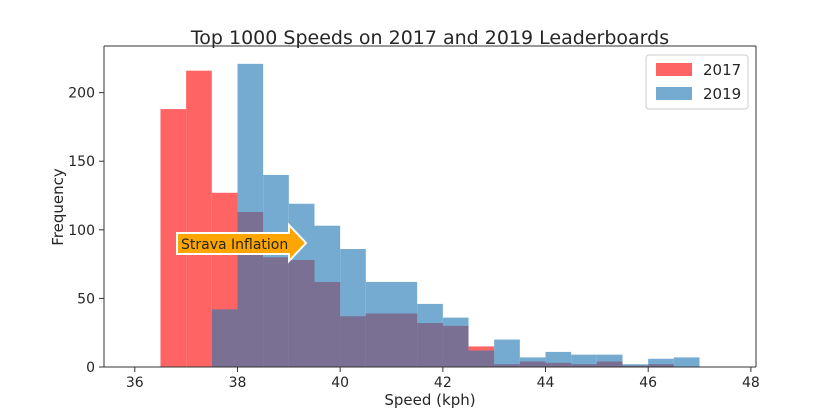 This screenshot has height=420, width=840. I want to click on legend: 2017 2019, so click(697, 82).